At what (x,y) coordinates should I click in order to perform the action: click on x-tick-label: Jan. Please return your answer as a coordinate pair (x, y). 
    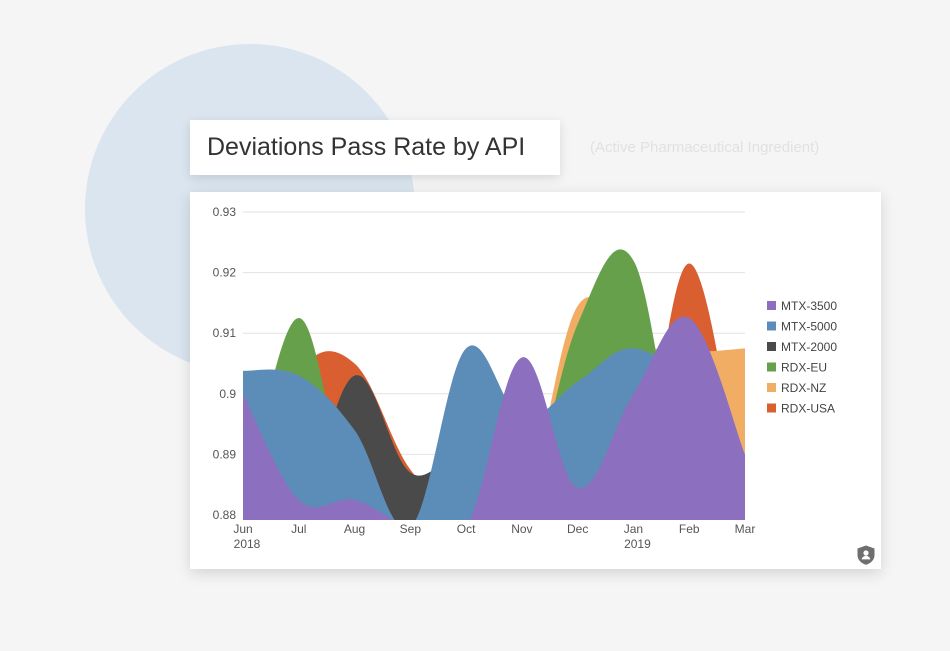
    Looking at the image, I should click on (633, 529).